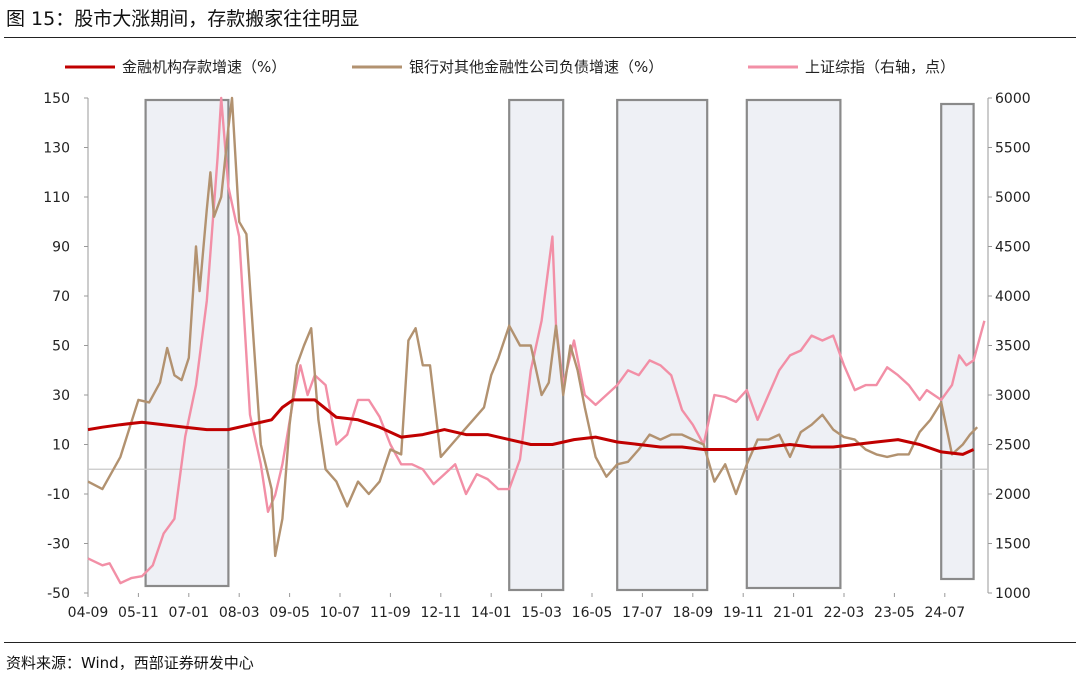 This screenshot has width=1080, height=683. Describe the element at coordinates (1013, 248) in the screenshot. I see `y-right-tick-label: 4500` at that location.